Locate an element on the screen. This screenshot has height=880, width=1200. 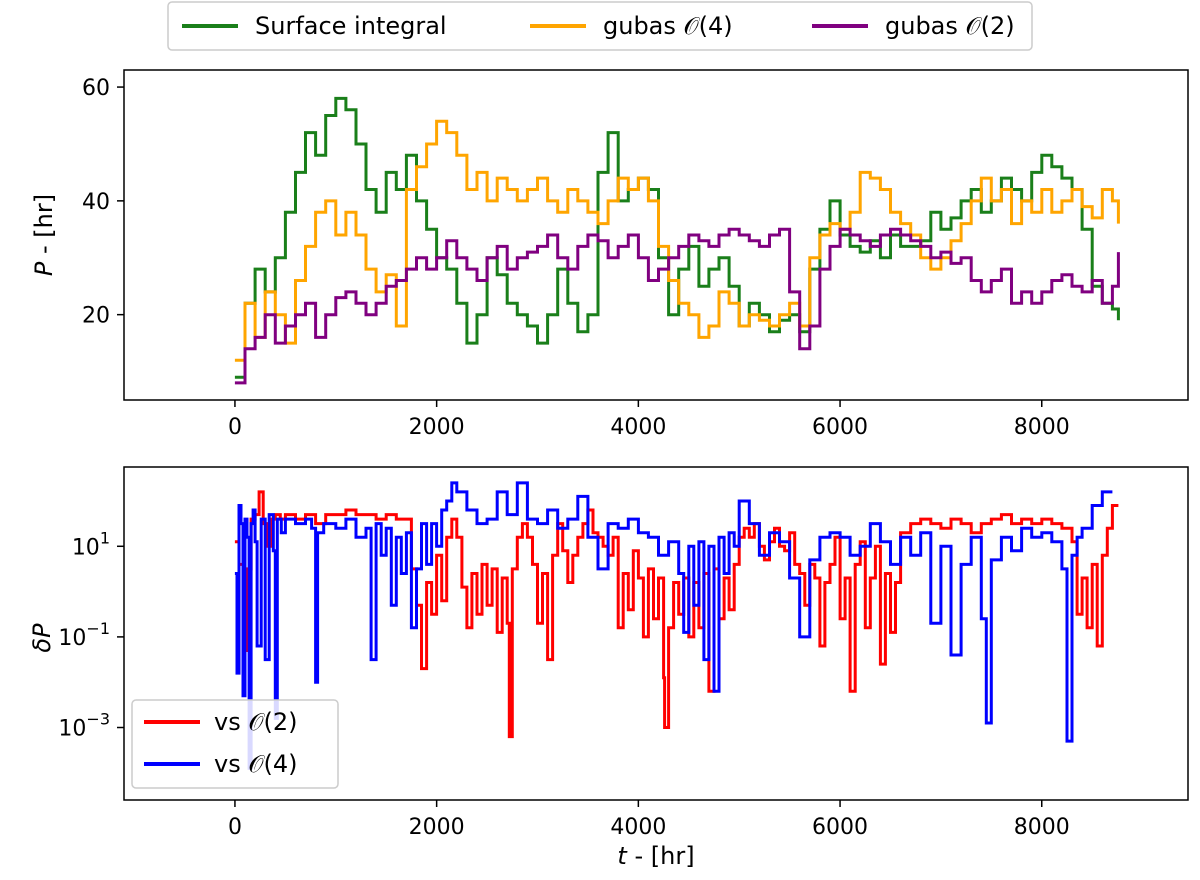
delta-legend: vs 𝒪(2) vs 𝒪(4) is located at coordinates (235, 744).